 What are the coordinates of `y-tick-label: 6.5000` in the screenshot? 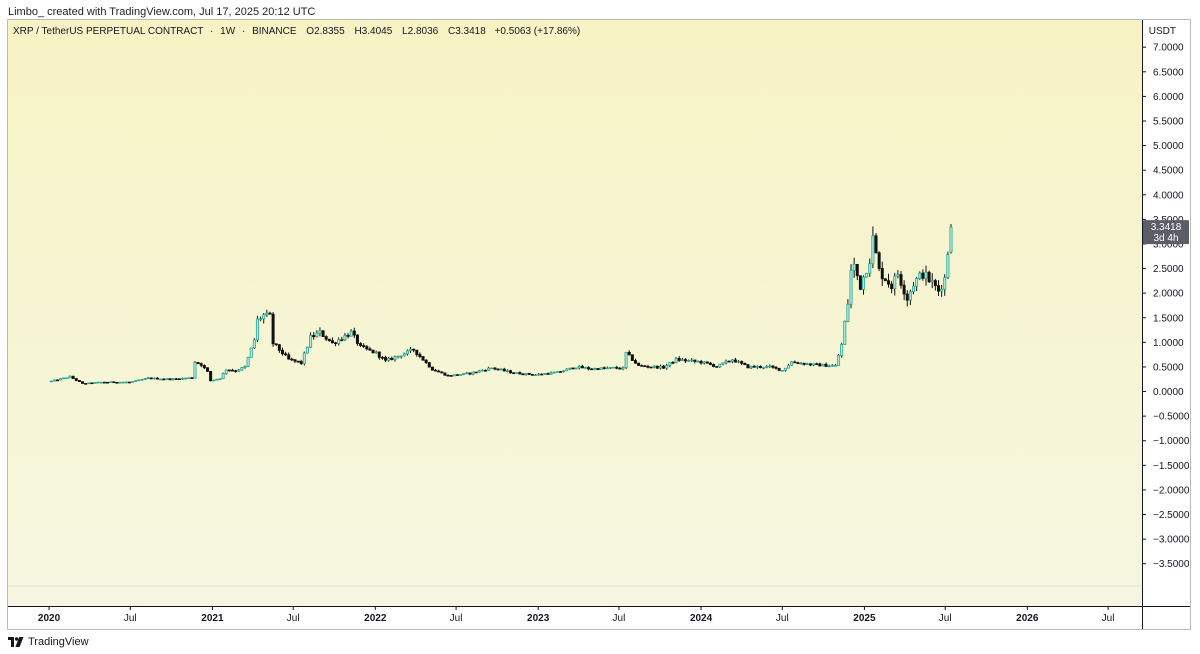 It's located at (1168, 72).